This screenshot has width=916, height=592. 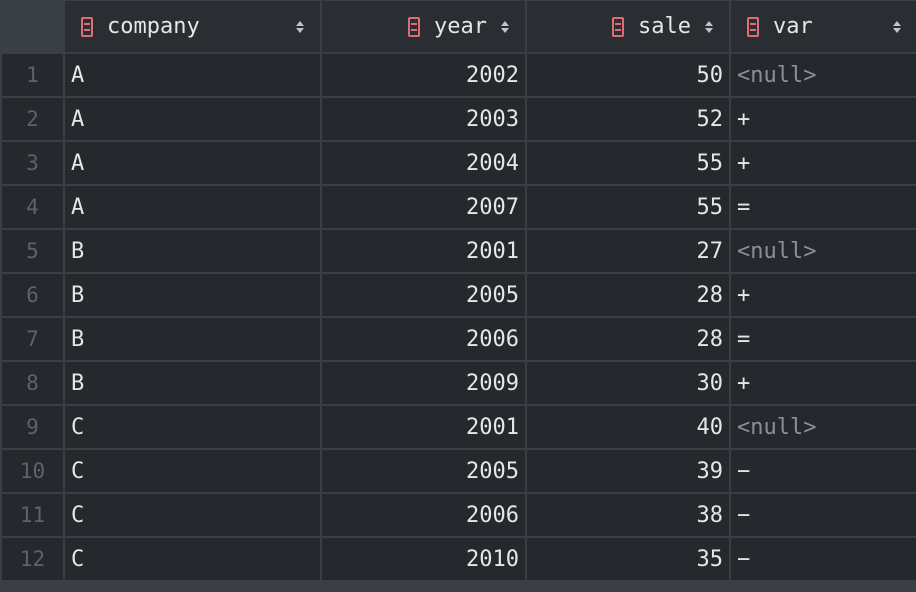 I want to click on cell-year: 2010, so click(x=423, y=559).